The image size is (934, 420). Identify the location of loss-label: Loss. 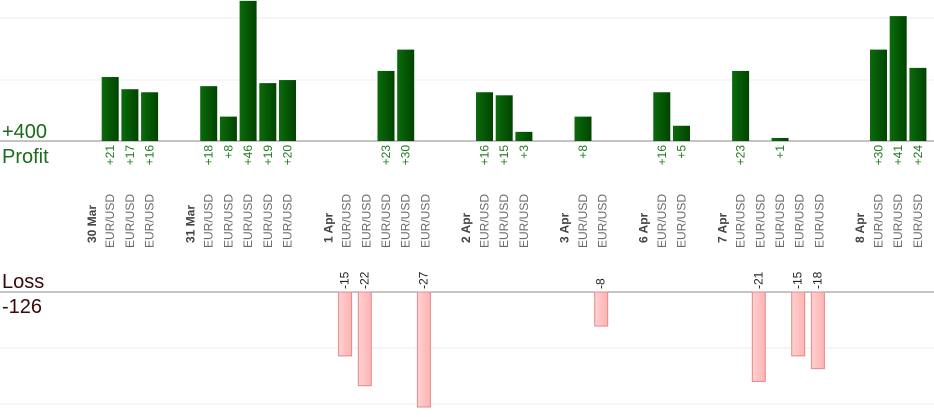
(23, 282).